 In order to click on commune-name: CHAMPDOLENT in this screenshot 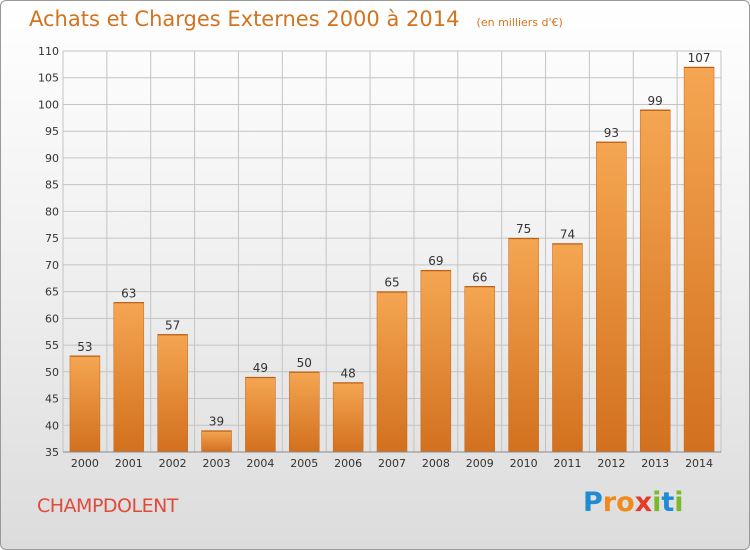, I will do `click(107, 506)`.